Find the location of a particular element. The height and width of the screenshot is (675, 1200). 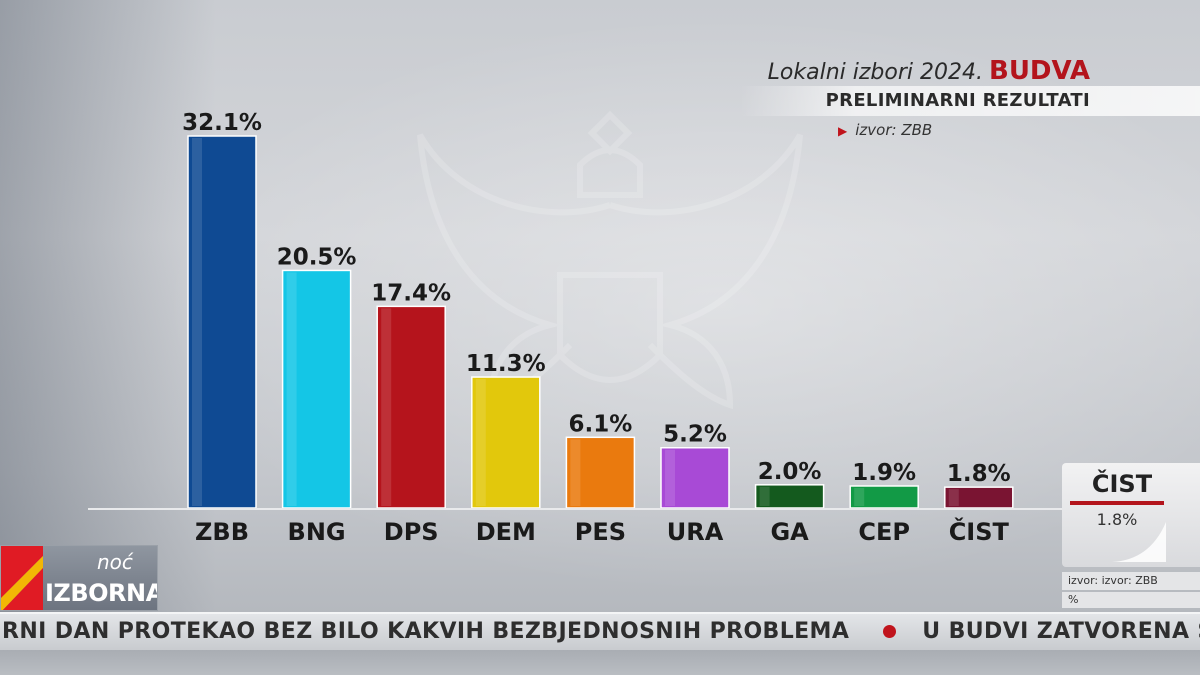

bar-group-zbb: 32.1% ZBB is located at coordinates (222, 328).